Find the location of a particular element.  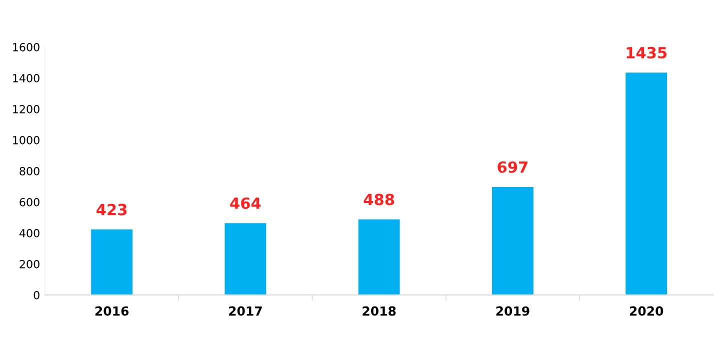

y-tick-label: 1000 is located at coordinates (26, 140).